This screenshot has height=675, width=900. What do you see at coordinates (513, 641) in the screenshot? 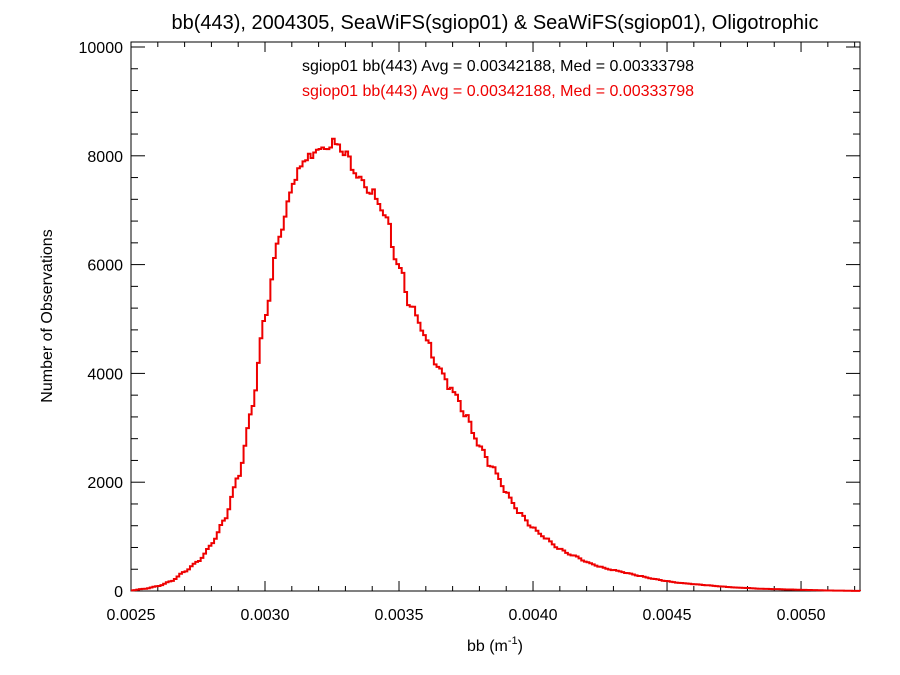
I see `x-axis-label-superscript: -1` at bounding box center [513, 641].